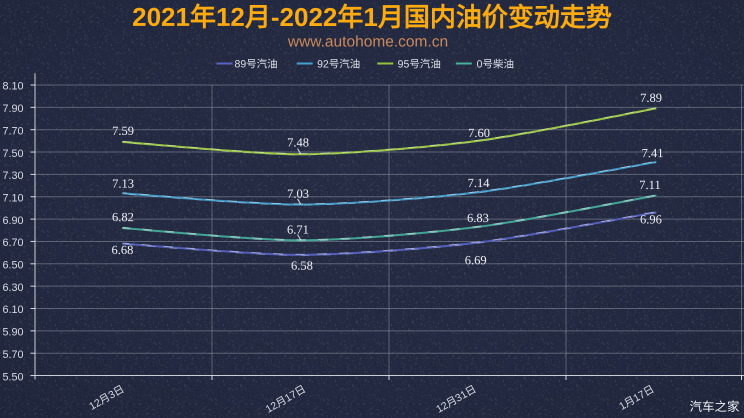  I want to click on svg-text: 7.41, so click(653, 153).